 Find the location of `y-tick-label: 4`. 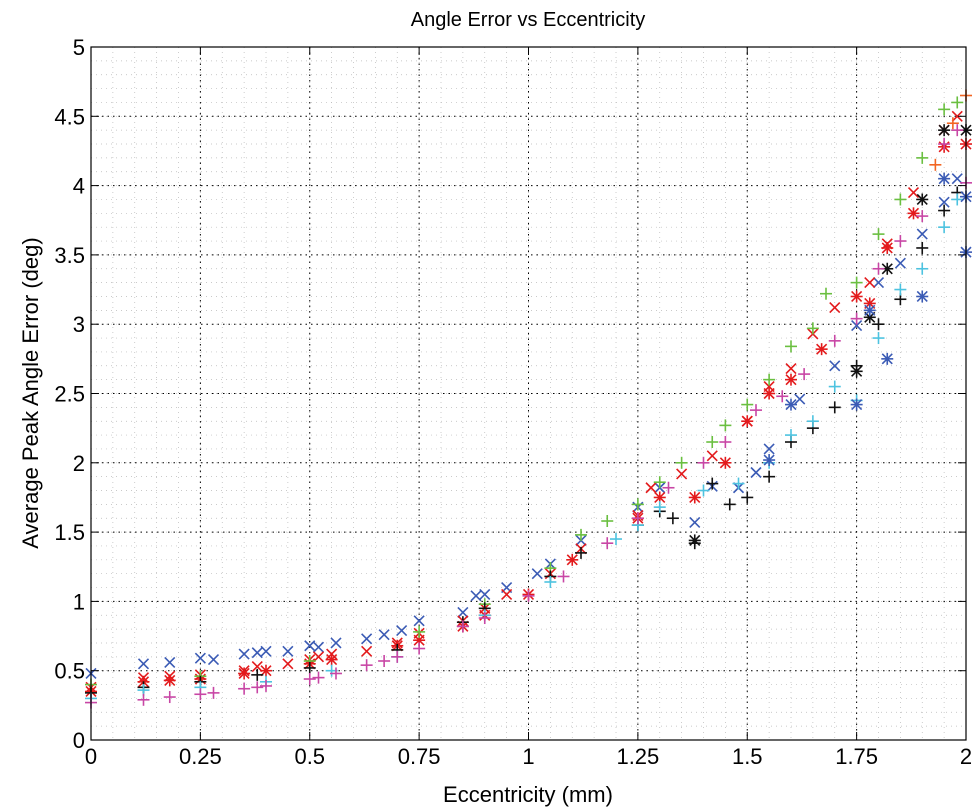

y-tick-label: 4 is located at coordinates (79, 186).